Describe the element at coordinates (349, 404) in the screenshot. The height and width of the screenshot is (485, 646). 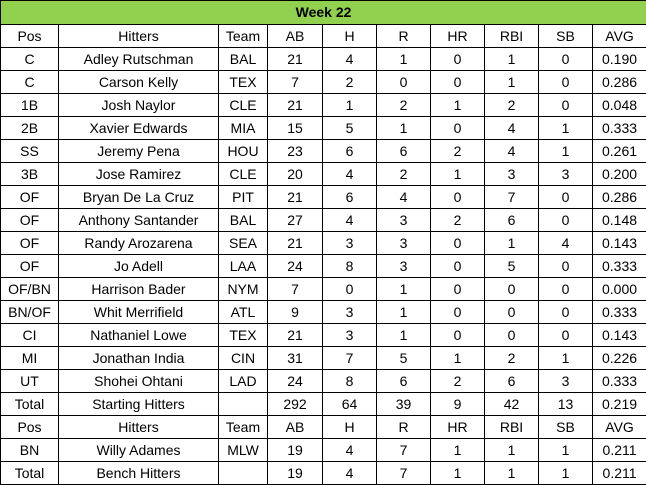
I see `h-cell: 64` at that location.